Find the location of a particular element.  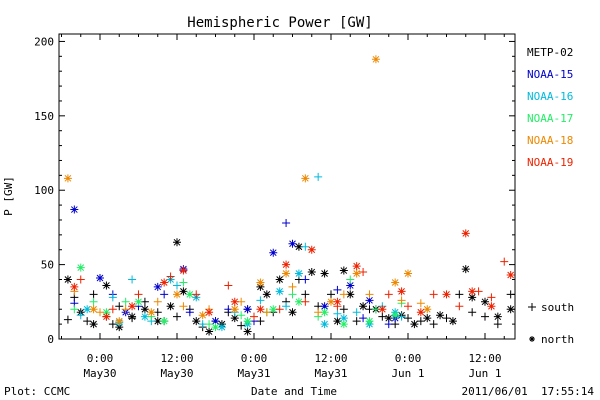

y-tick-label: 0 is located at coordinates (50, 339).